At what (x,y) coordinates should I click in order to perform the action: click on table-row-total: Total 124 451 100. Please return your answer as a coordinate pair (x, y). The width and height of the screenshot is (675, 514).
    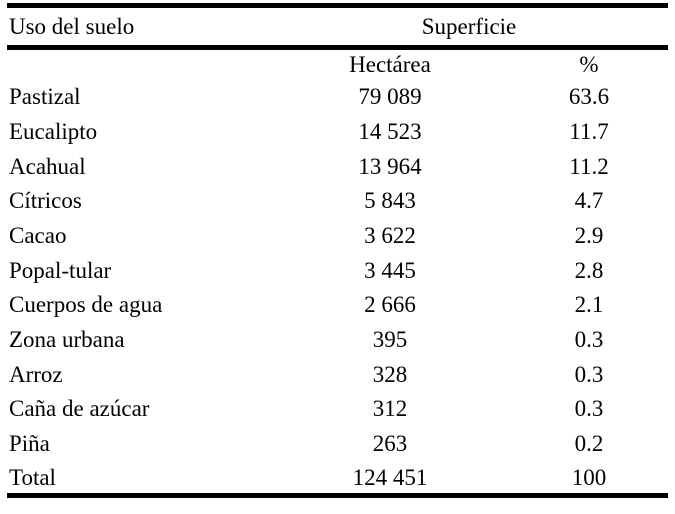
    Looking at the image, I should click on (337, 478).